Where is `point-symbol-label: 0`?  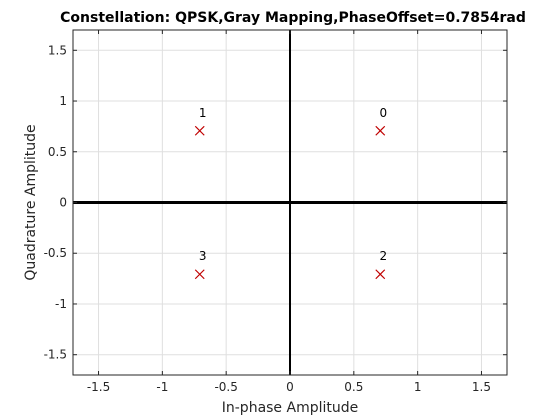
point-symbol-label: 0 is located at coordinates (383, 113).